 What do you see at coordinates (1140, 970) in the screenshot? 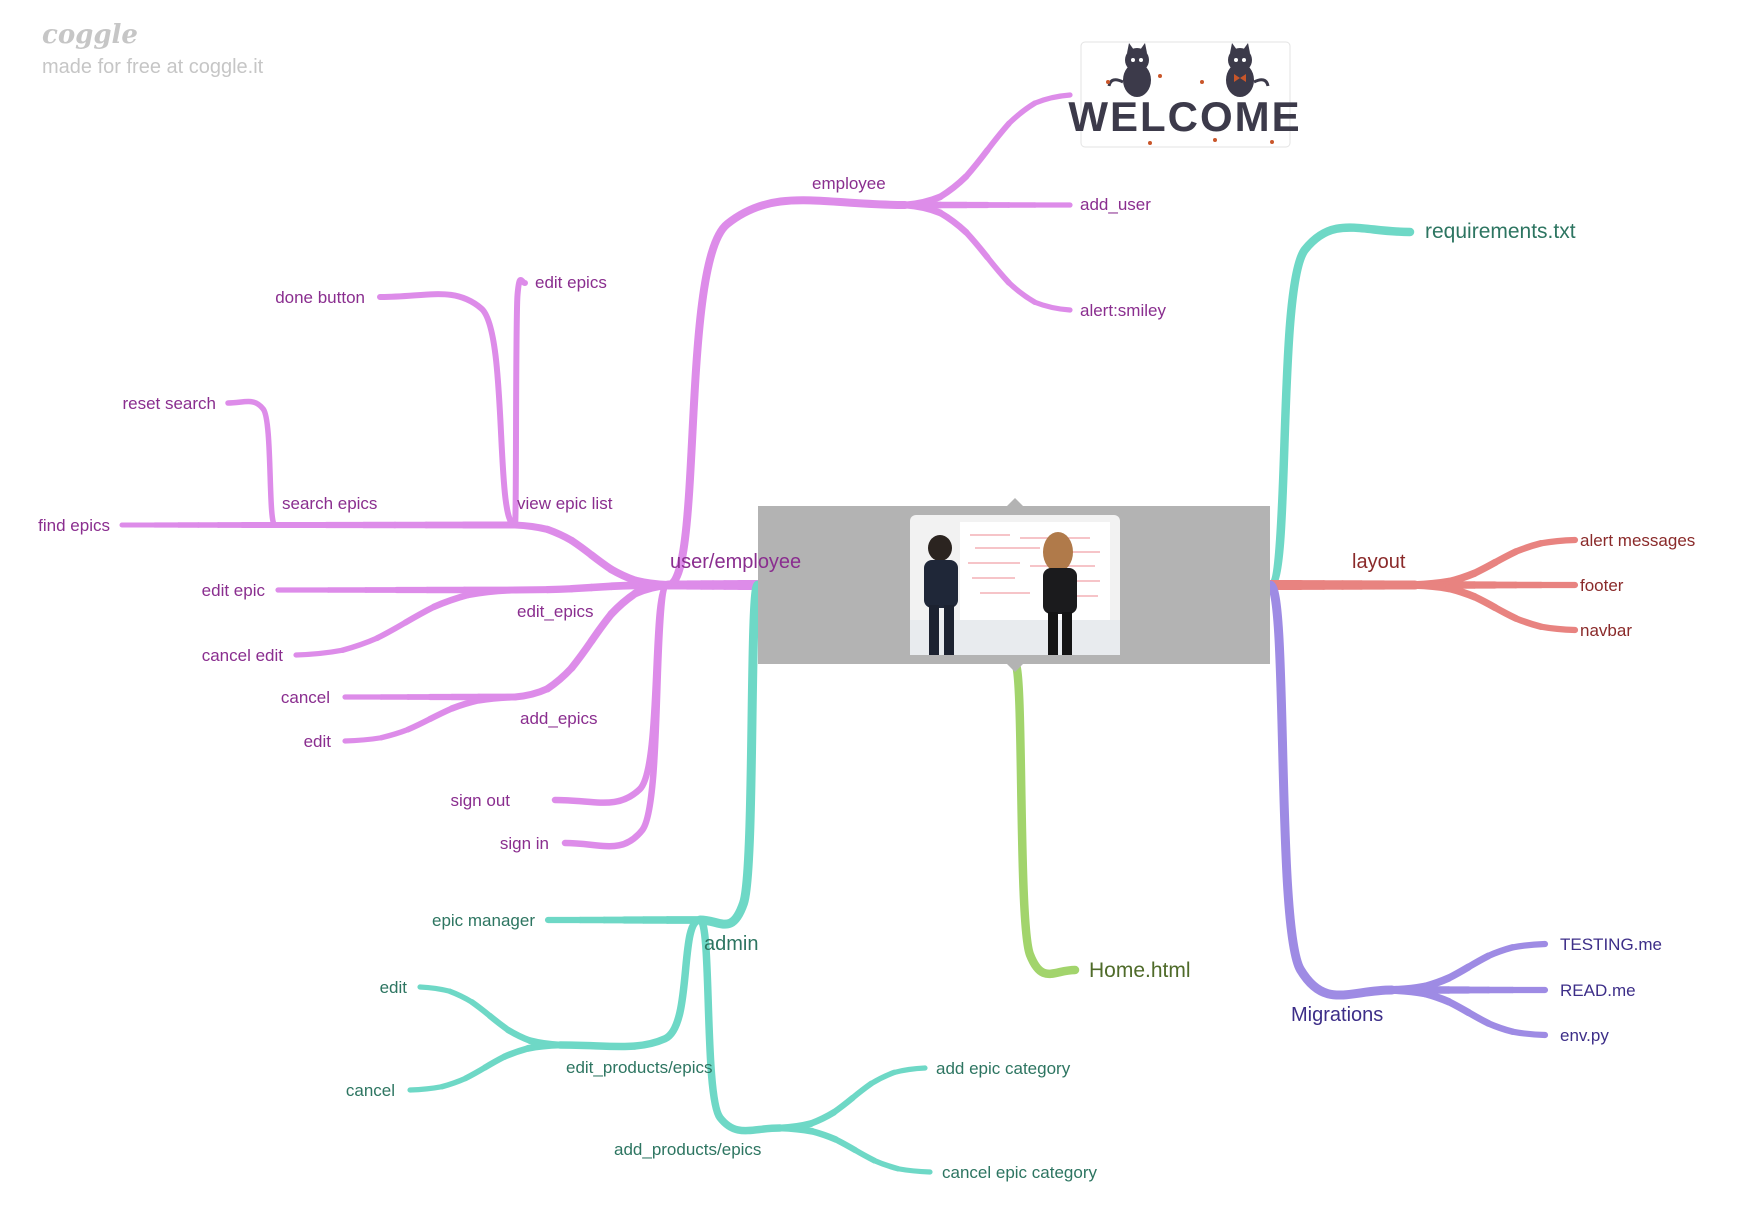
I see `node-home-html: Home.html` at bounding box center [1140, 970].